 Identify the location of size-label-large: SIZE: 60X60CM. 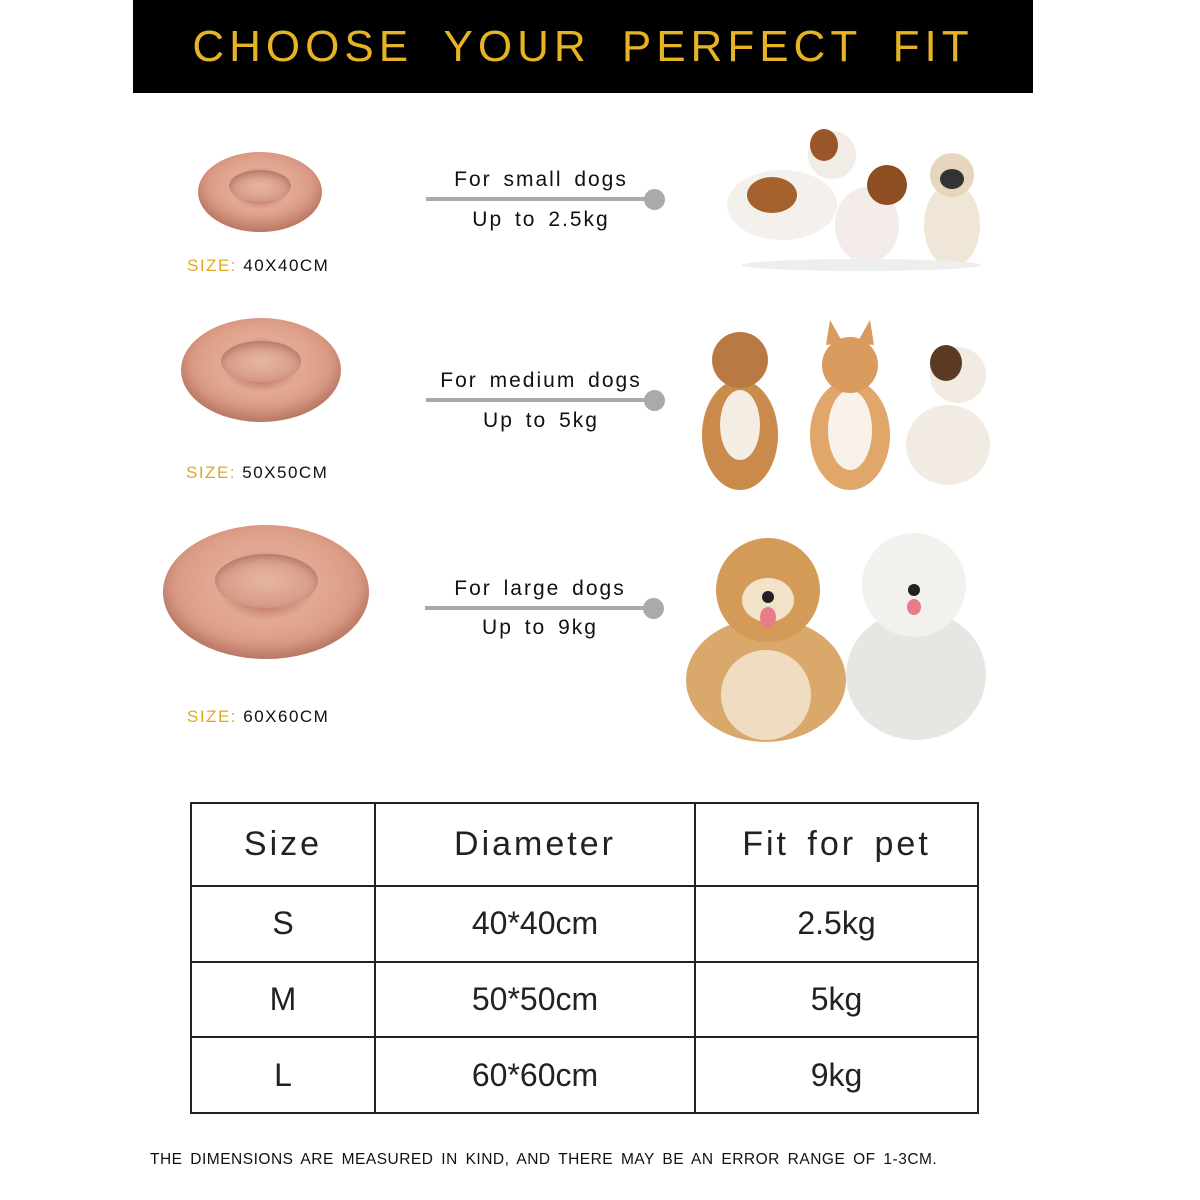
(258, 717).